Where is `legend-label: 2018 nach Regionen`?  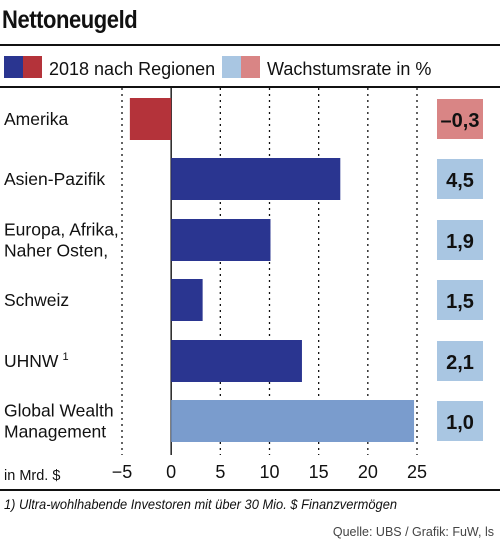 legend-label: 2018 nach Regionen is located at coordinates (132, 69).